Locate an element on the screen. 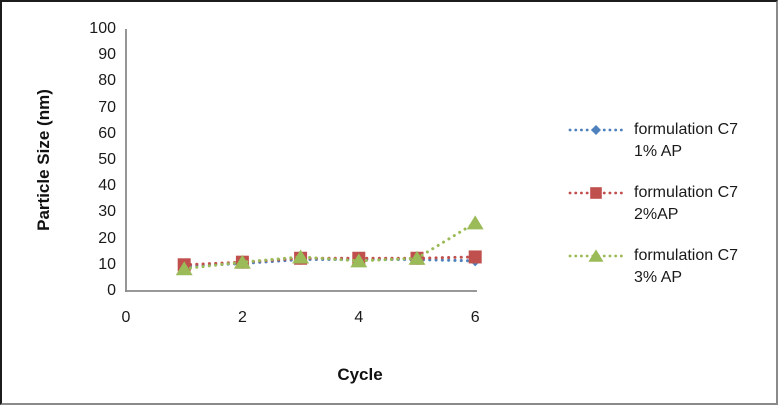 The height and width of the screenshot is (405, 778). series-line is located at coordinates (329, 246).